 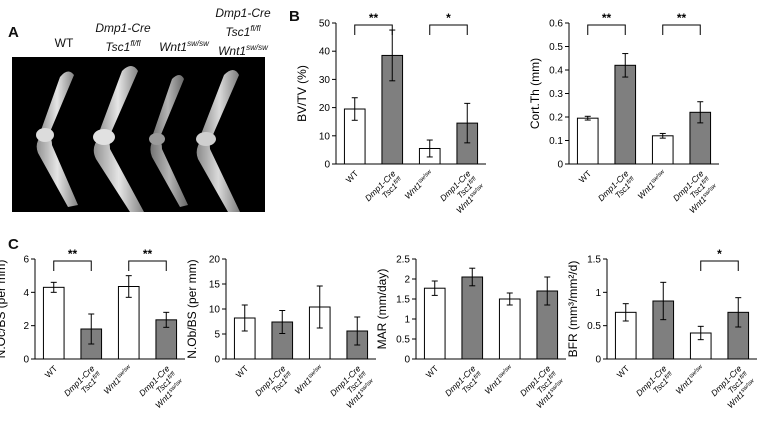 I want to click on genotype-label-wt: WT, so click(x=64, y=43).